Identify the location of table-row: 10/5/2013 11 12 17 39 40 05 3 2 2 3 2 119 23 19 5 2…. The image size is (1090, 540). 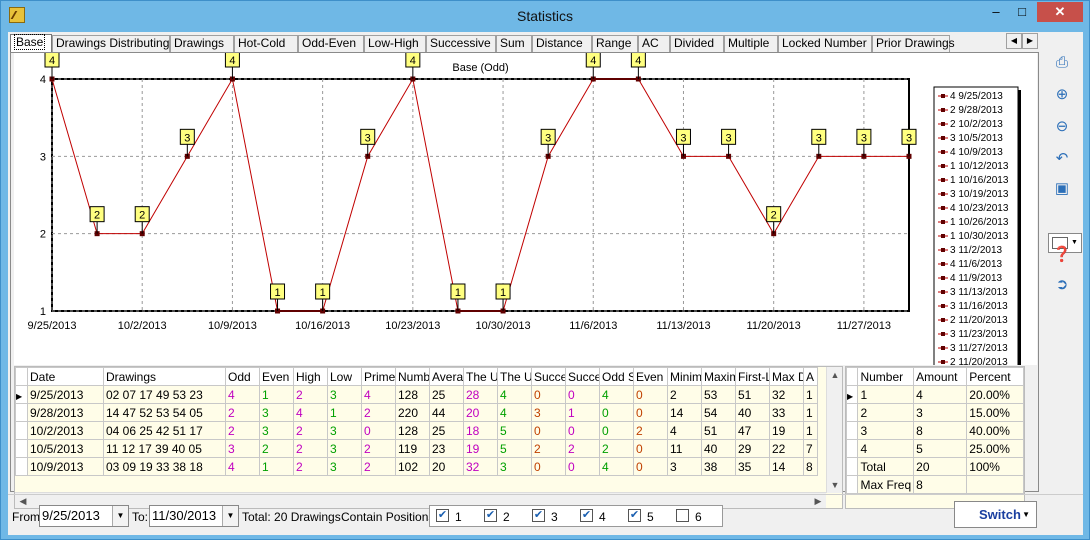
(416, 448).